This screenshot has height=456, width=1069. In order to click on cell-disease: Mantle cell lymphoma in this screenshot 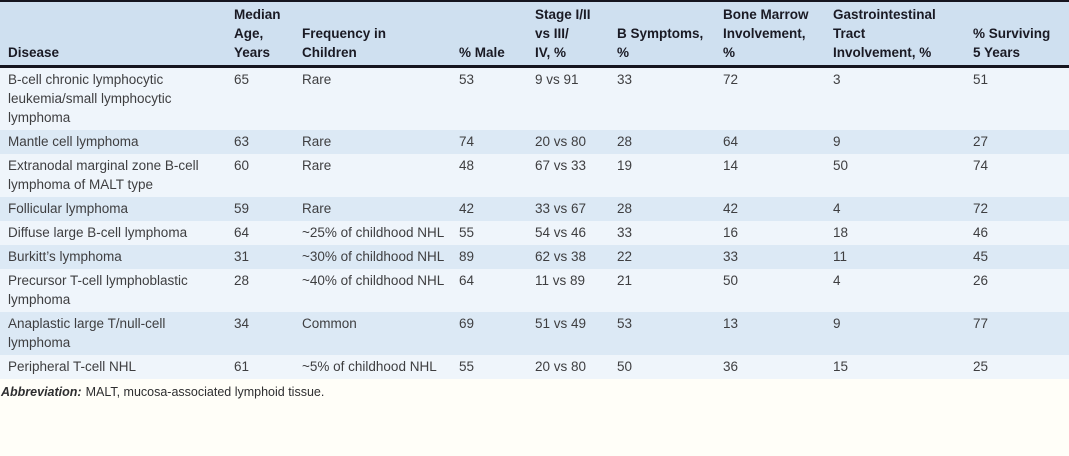, I will do `click(115, 142)`.